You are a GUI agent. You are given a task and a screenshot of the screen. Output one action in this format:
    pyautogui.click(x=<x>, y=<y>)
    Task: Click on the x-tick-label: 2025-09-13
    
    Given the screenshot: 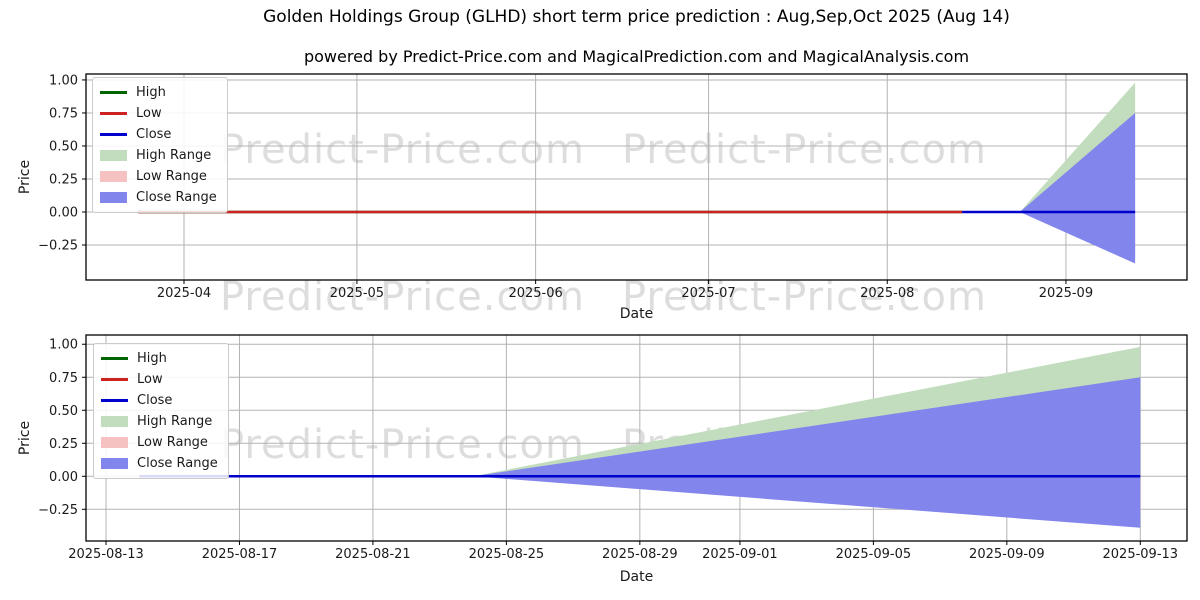 What is the action you would take?
    pyautogui.click(x=1141, y=554)
    